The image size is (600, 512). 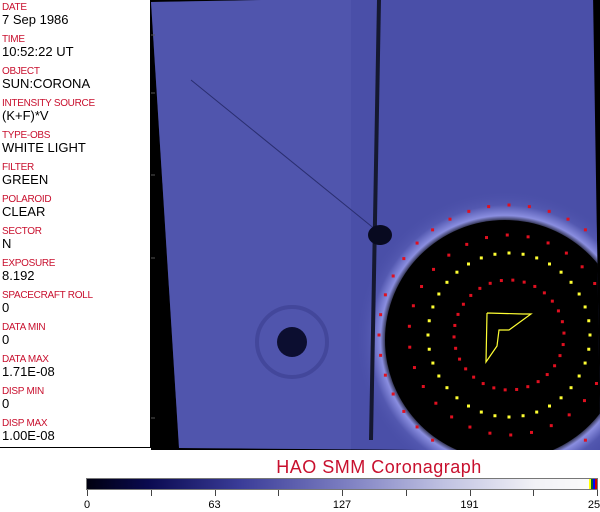 I want to click on field-label: TYPE-OBS, so click(x=26, y=135).